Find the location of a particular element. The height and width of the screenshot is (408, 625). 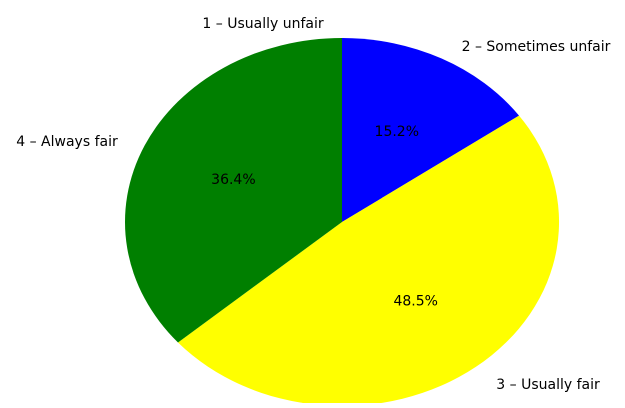

pie-pct-label-2: 15.2% is located at coordinates (397, 132).